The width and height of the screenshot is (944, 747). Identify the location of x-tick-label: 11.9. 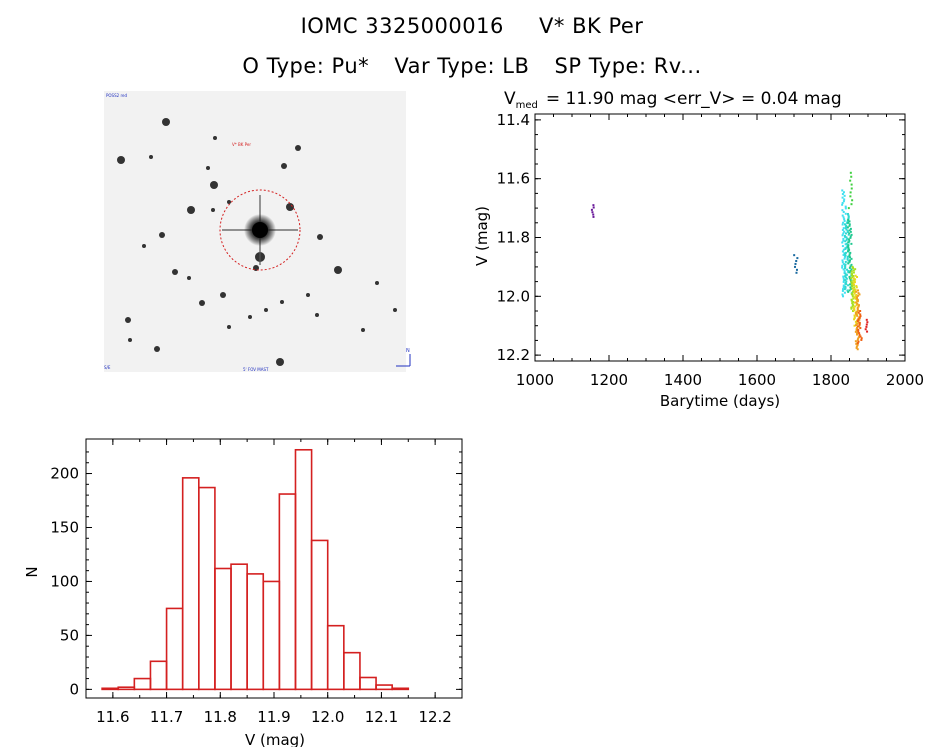
(273, 717).